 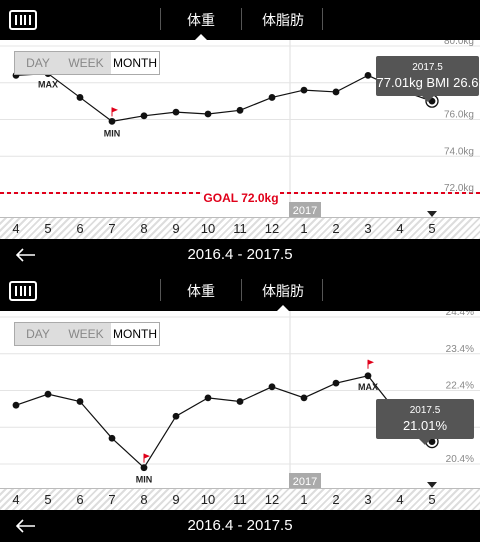 I want to click on value-tooltip: 2017.5 21.01%, so click(x=425, y=422).